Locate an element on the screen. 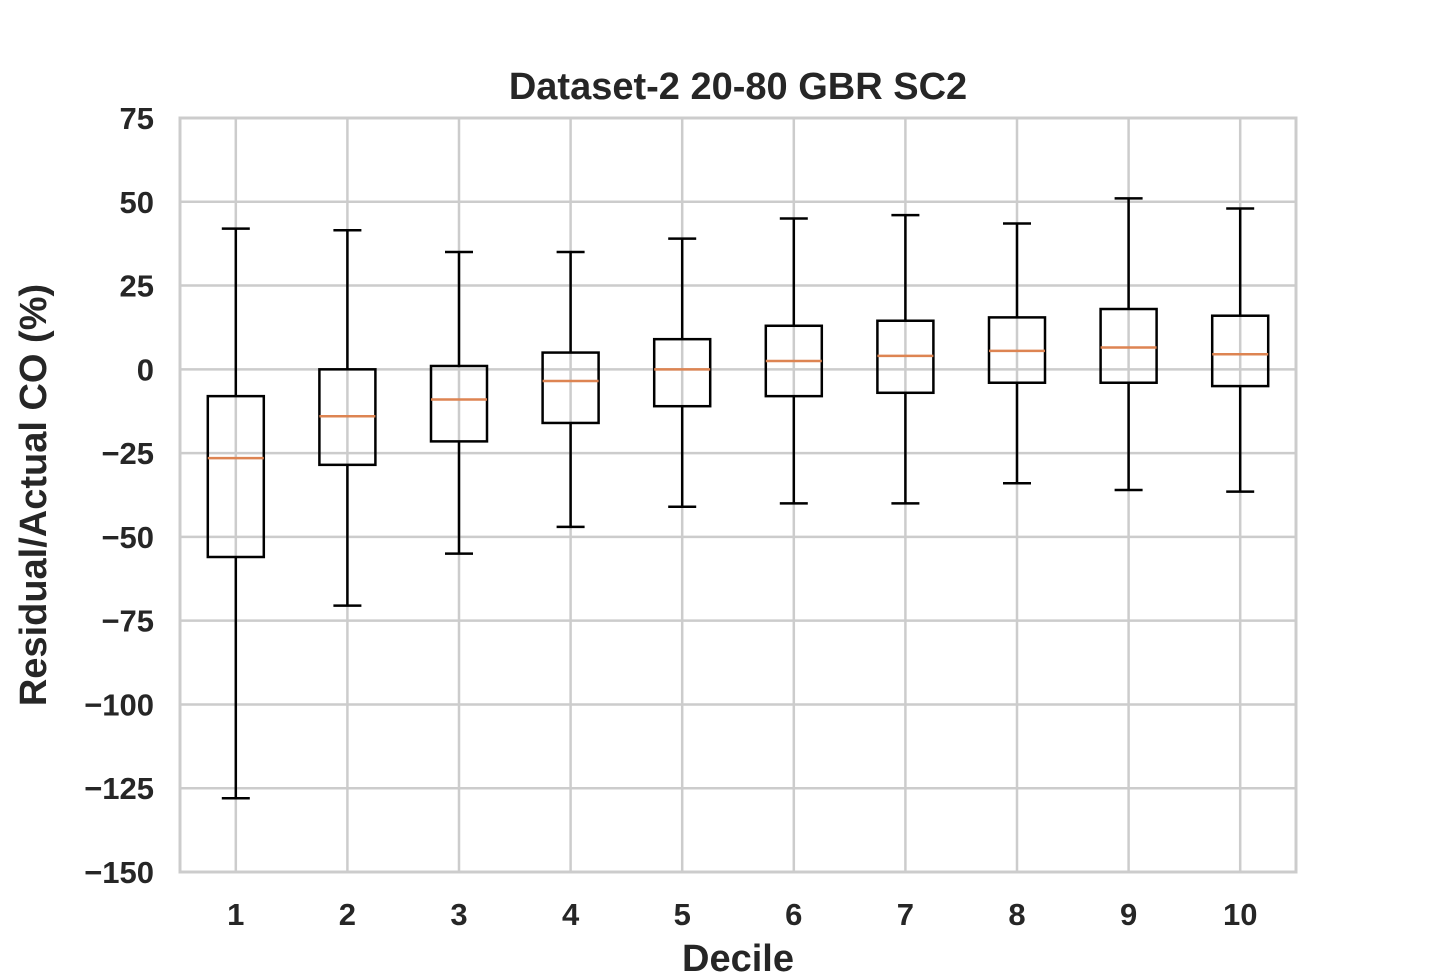  x-tick-label: 4 is located at coordinates (571, 914).